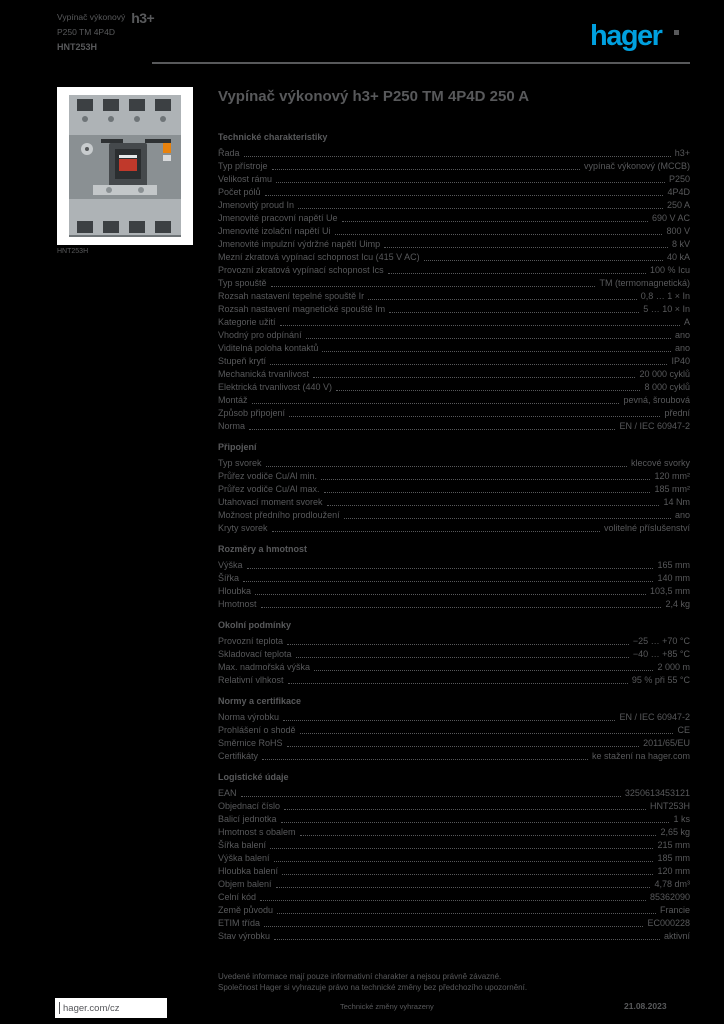 The height and width of the screenshot is (1024, 724). I want to click on spec-row: Celní kód 85362090, so click(454, 897).